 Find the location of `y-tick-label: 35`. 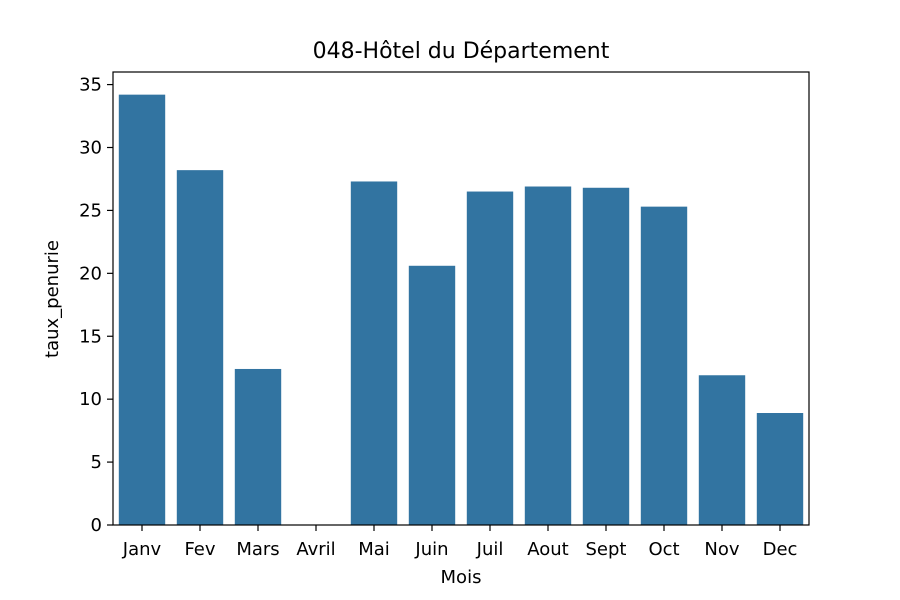

y-tick-label: 35 is located at coordinates (90, 85).